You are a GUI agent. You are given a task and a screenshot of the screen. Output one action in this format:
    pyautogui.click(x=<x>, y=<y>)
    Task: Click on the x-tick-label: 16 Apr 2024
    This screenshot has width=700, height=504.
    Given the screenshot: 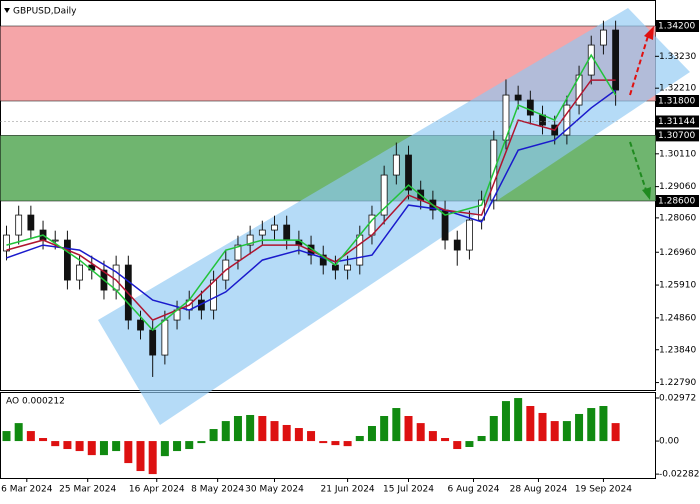 What is the action you would take?
    pyautogui.click(x=157, y=490)
    